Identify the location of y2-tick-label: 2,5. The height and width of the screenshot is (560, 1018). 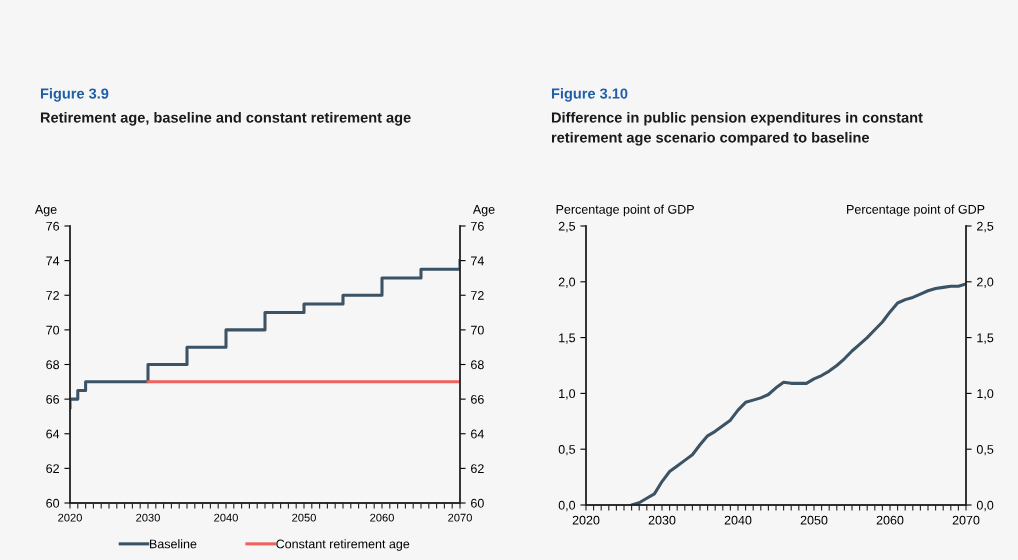
(985, 227).